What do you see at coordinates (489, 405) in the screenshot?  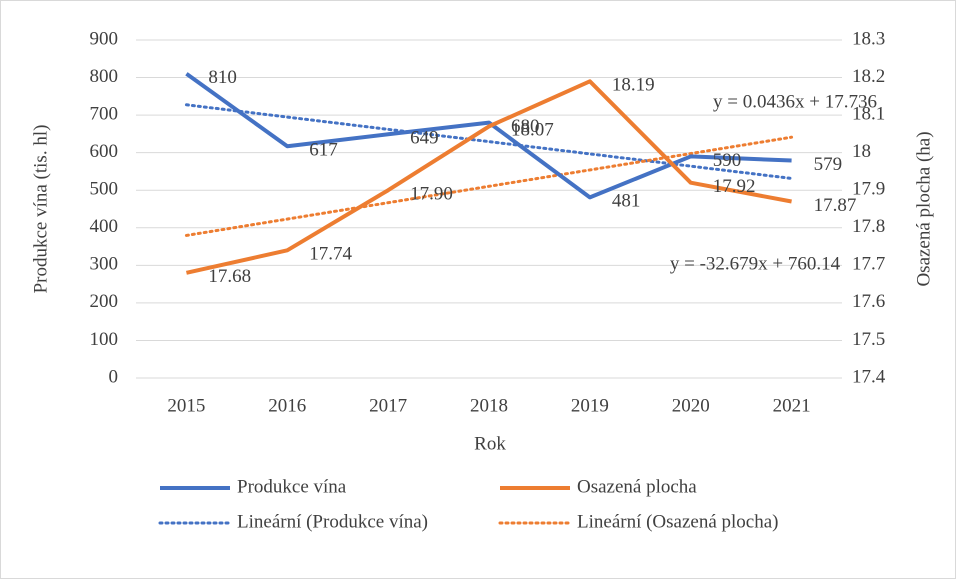 I see `x-tick-label: 2018` at bounding box center [489, 405].